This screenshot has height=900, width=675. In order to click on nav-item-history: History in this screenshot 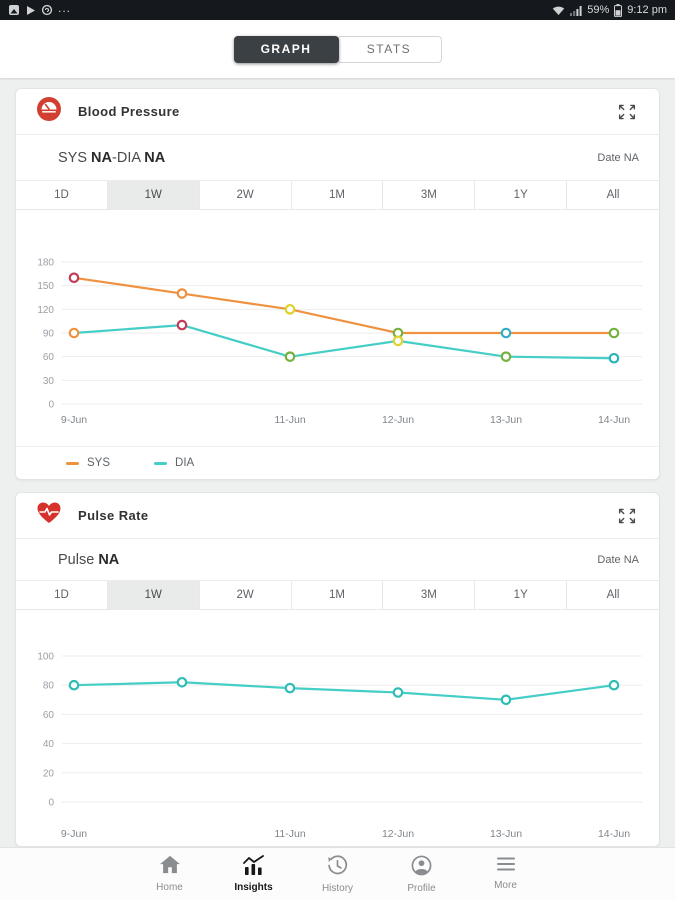, I will do `click(338, 874)`.